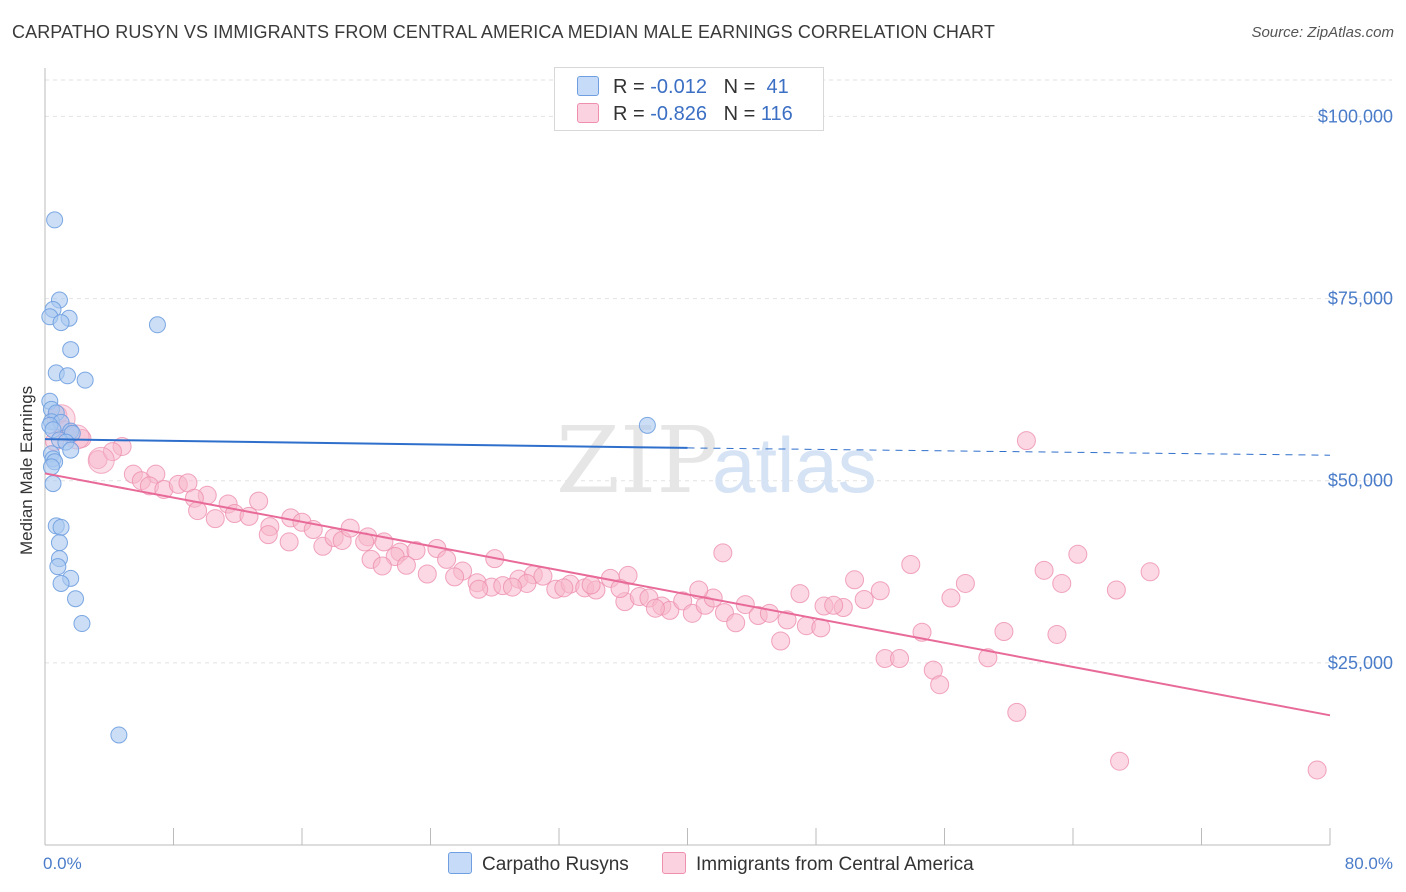 Image resolution: width=1406 pixels, height=892 pixels. What do you see at coordinates (1009, 451) in the screenshot?
I see `trend-line-rusyns-extension` at bounding box center [1009, 451].